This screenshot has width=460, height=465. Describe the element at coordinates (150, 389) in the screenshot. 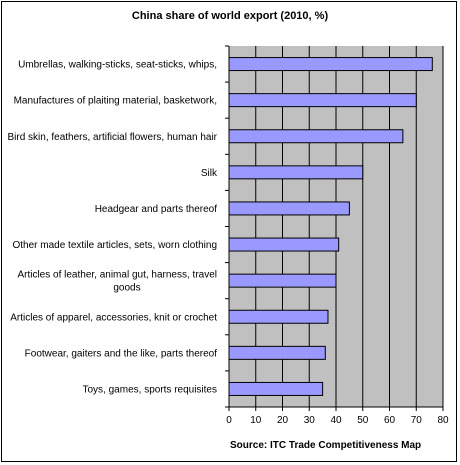

I see `category-label: Toys, games, sports requisites` at that location.